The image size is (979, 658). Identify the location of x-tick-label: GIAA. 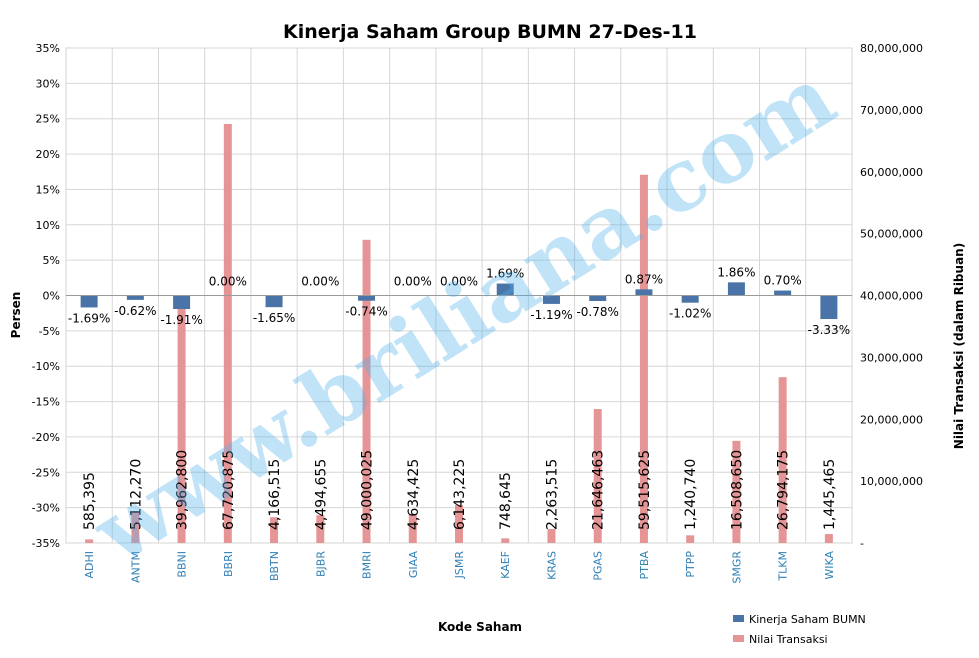
(413, 565).